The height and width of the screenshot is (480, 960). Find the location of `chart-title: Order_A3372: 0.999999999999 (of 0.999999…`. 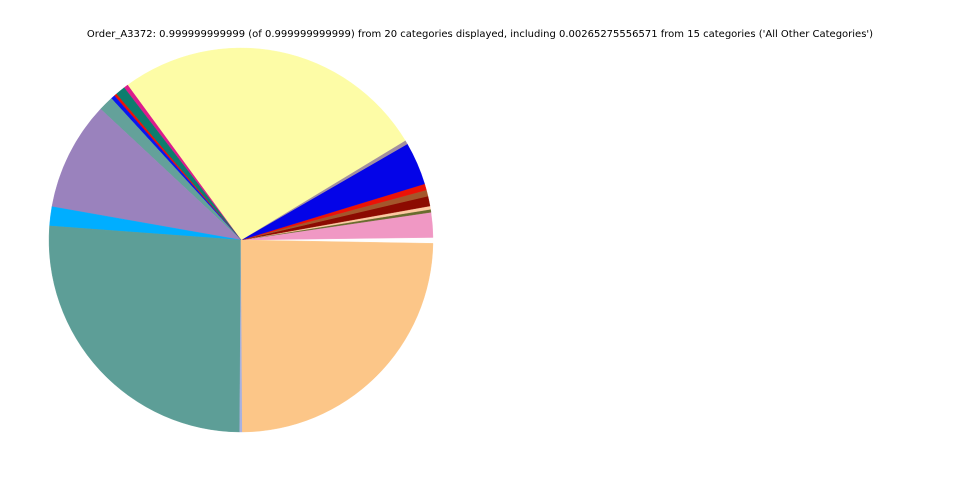

chart-title: Order_A3372: 0.999999999999 (of 0.999999… is located at coordinates (480, 34).